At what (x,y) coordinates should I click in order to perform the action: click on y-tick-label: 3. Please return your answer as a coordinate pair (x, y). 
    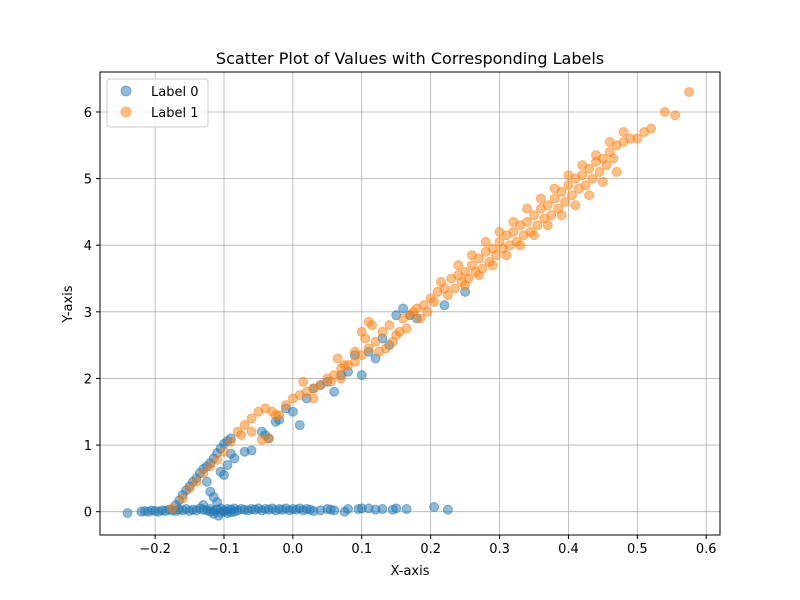
    Looking at the image, I should click on (88, 313).